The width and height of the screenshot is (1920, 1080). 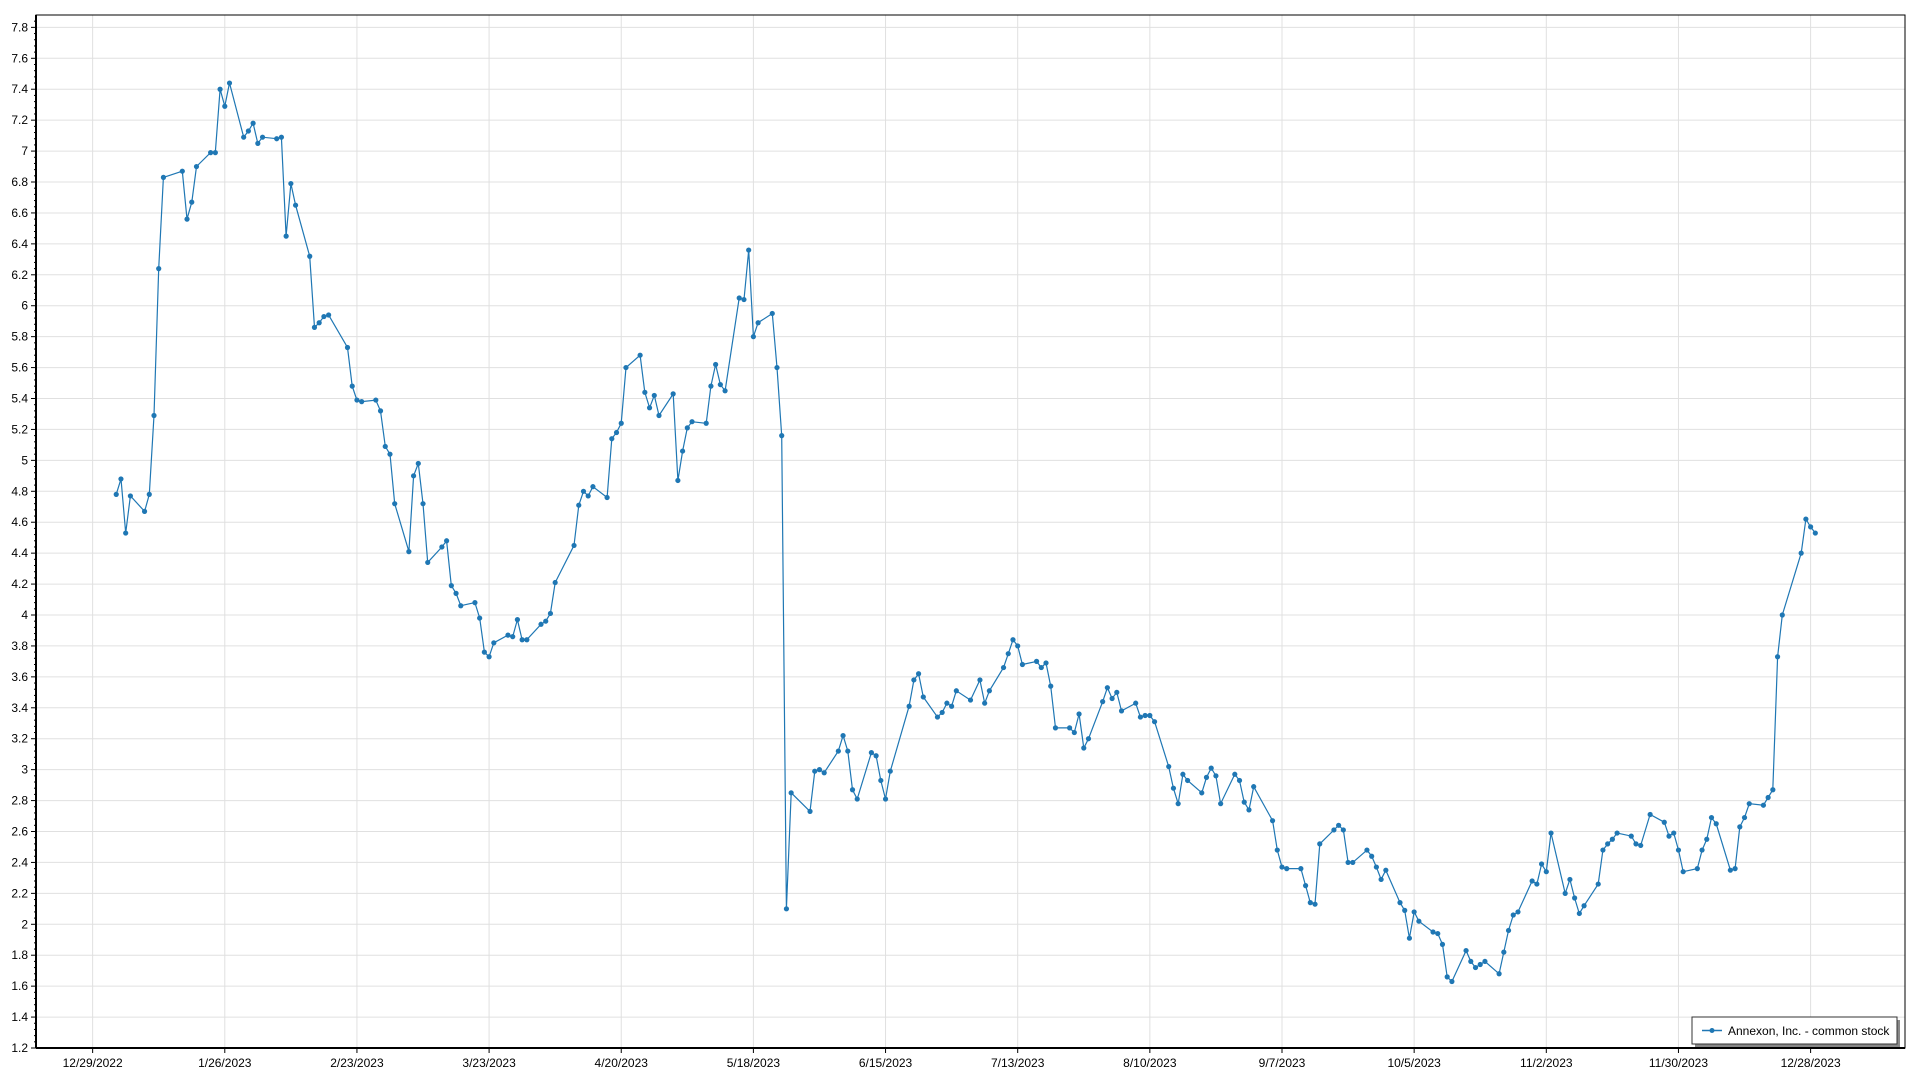 What do you see at coordinates (19, 58) in the screenshot?
I see `y-tick-label: 7.6` at bounding box center [19, 58].